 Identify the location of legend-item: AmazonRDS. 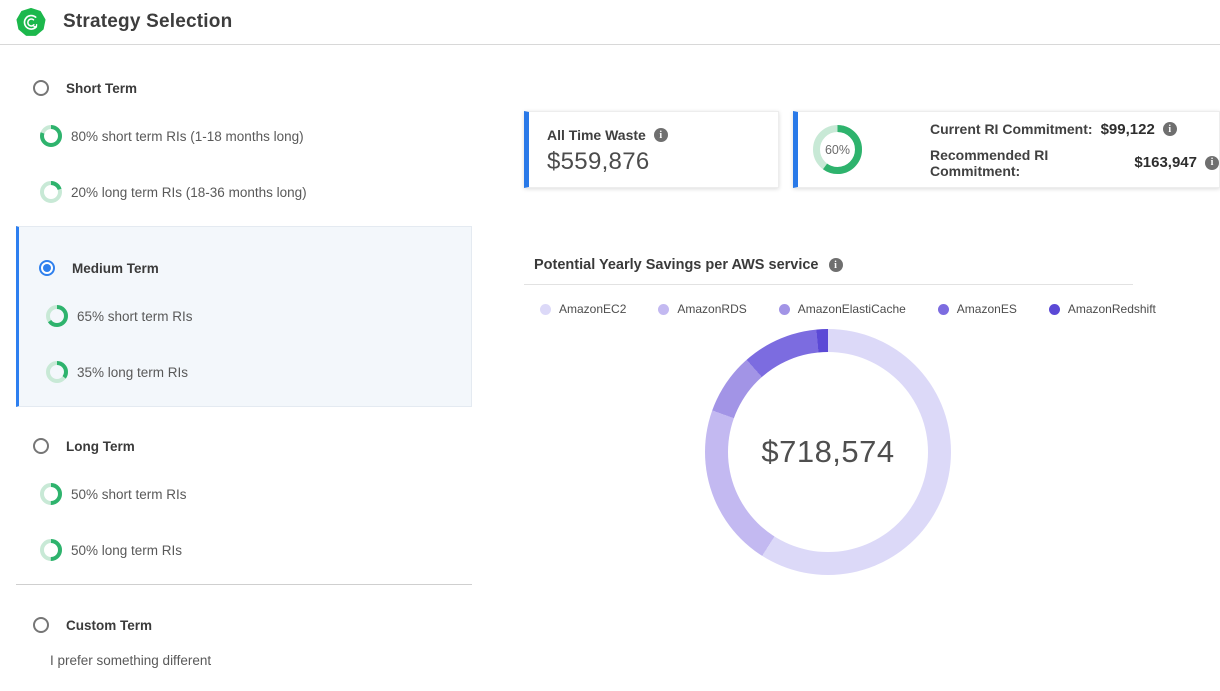
(702, 309).